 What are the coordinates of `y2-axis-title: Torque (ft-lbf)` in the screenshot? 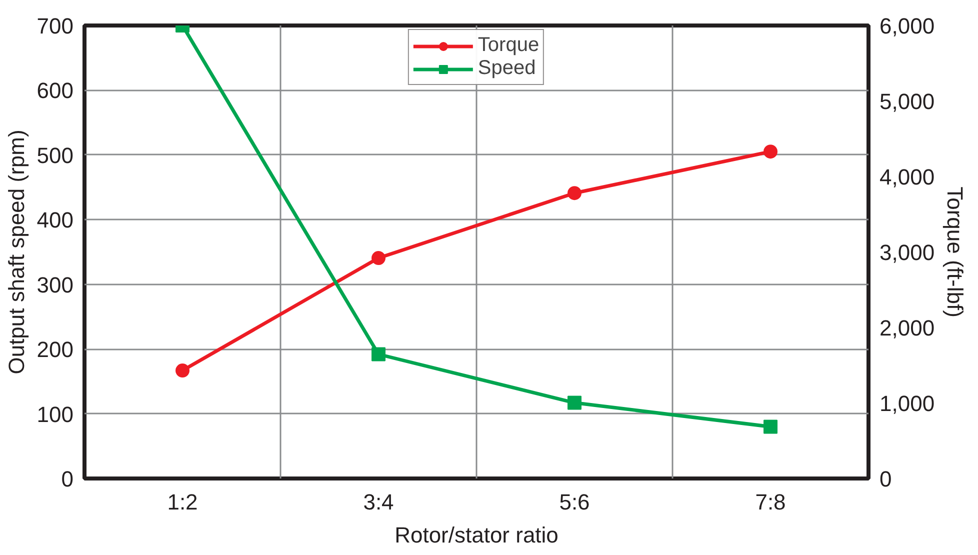 It's located at (955, 252).